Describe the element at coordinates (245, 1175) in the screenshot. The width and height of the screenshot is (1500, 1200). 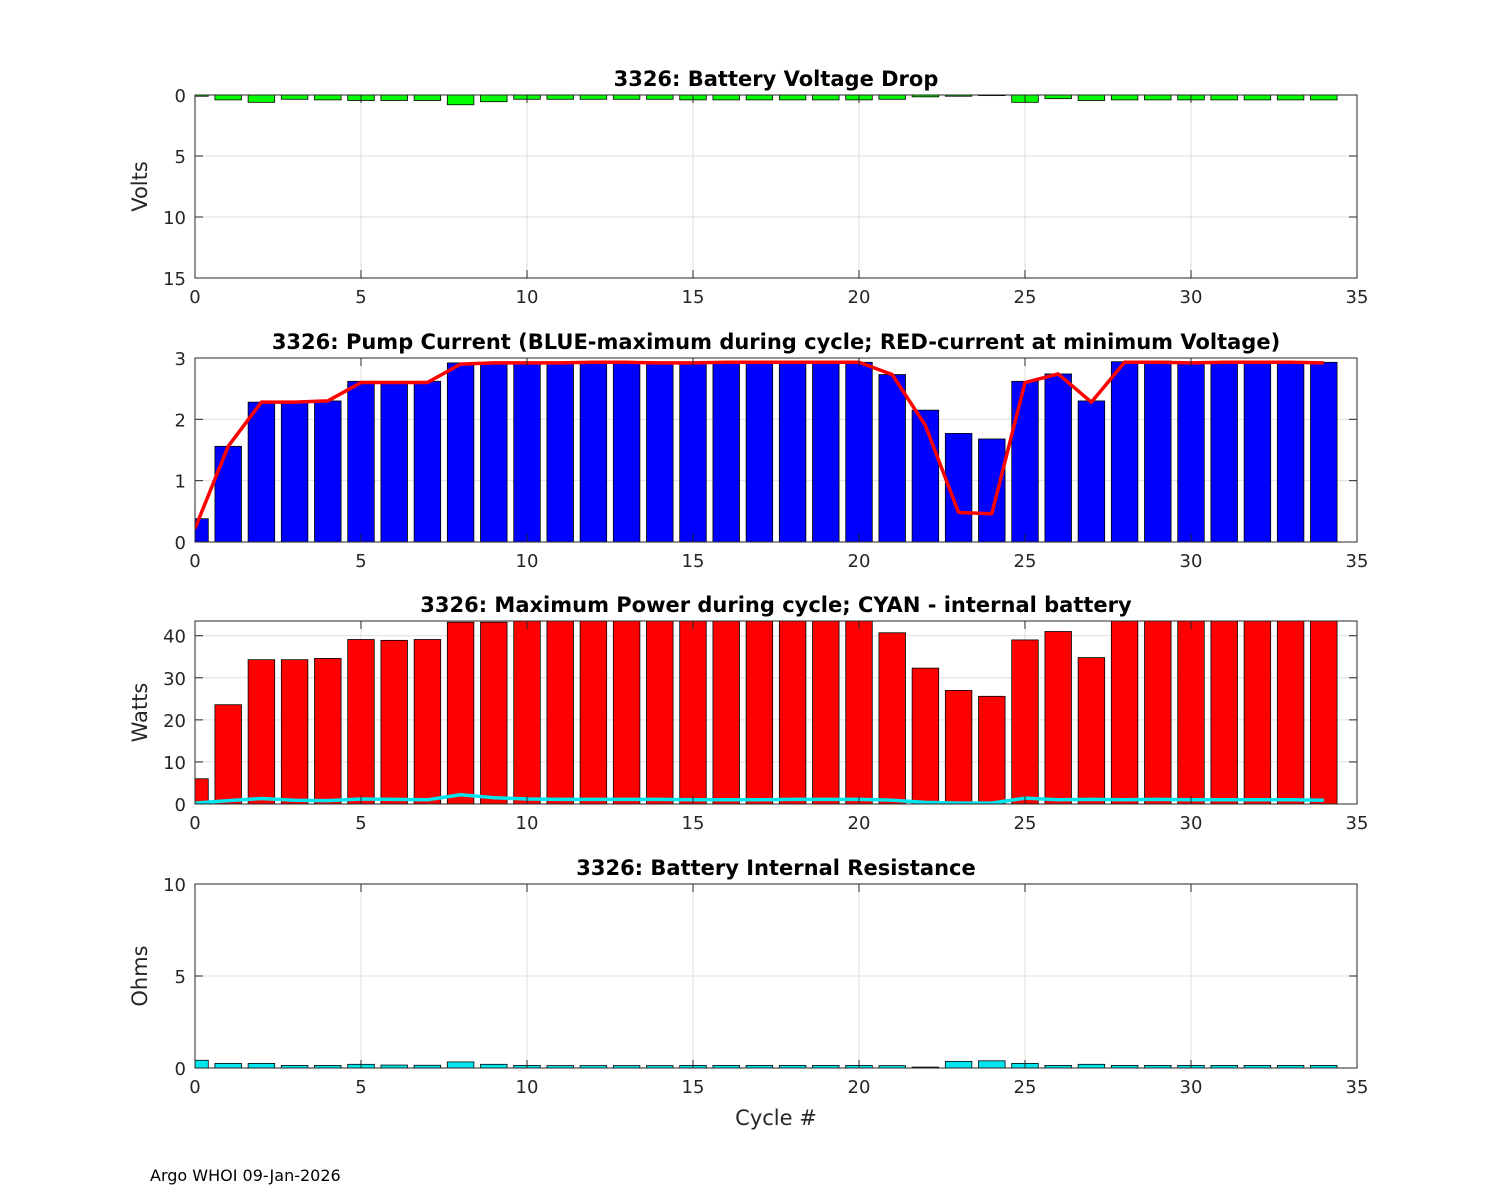
I see `footer-credit: Argo WHOI 09-Jan-2026` at that location.